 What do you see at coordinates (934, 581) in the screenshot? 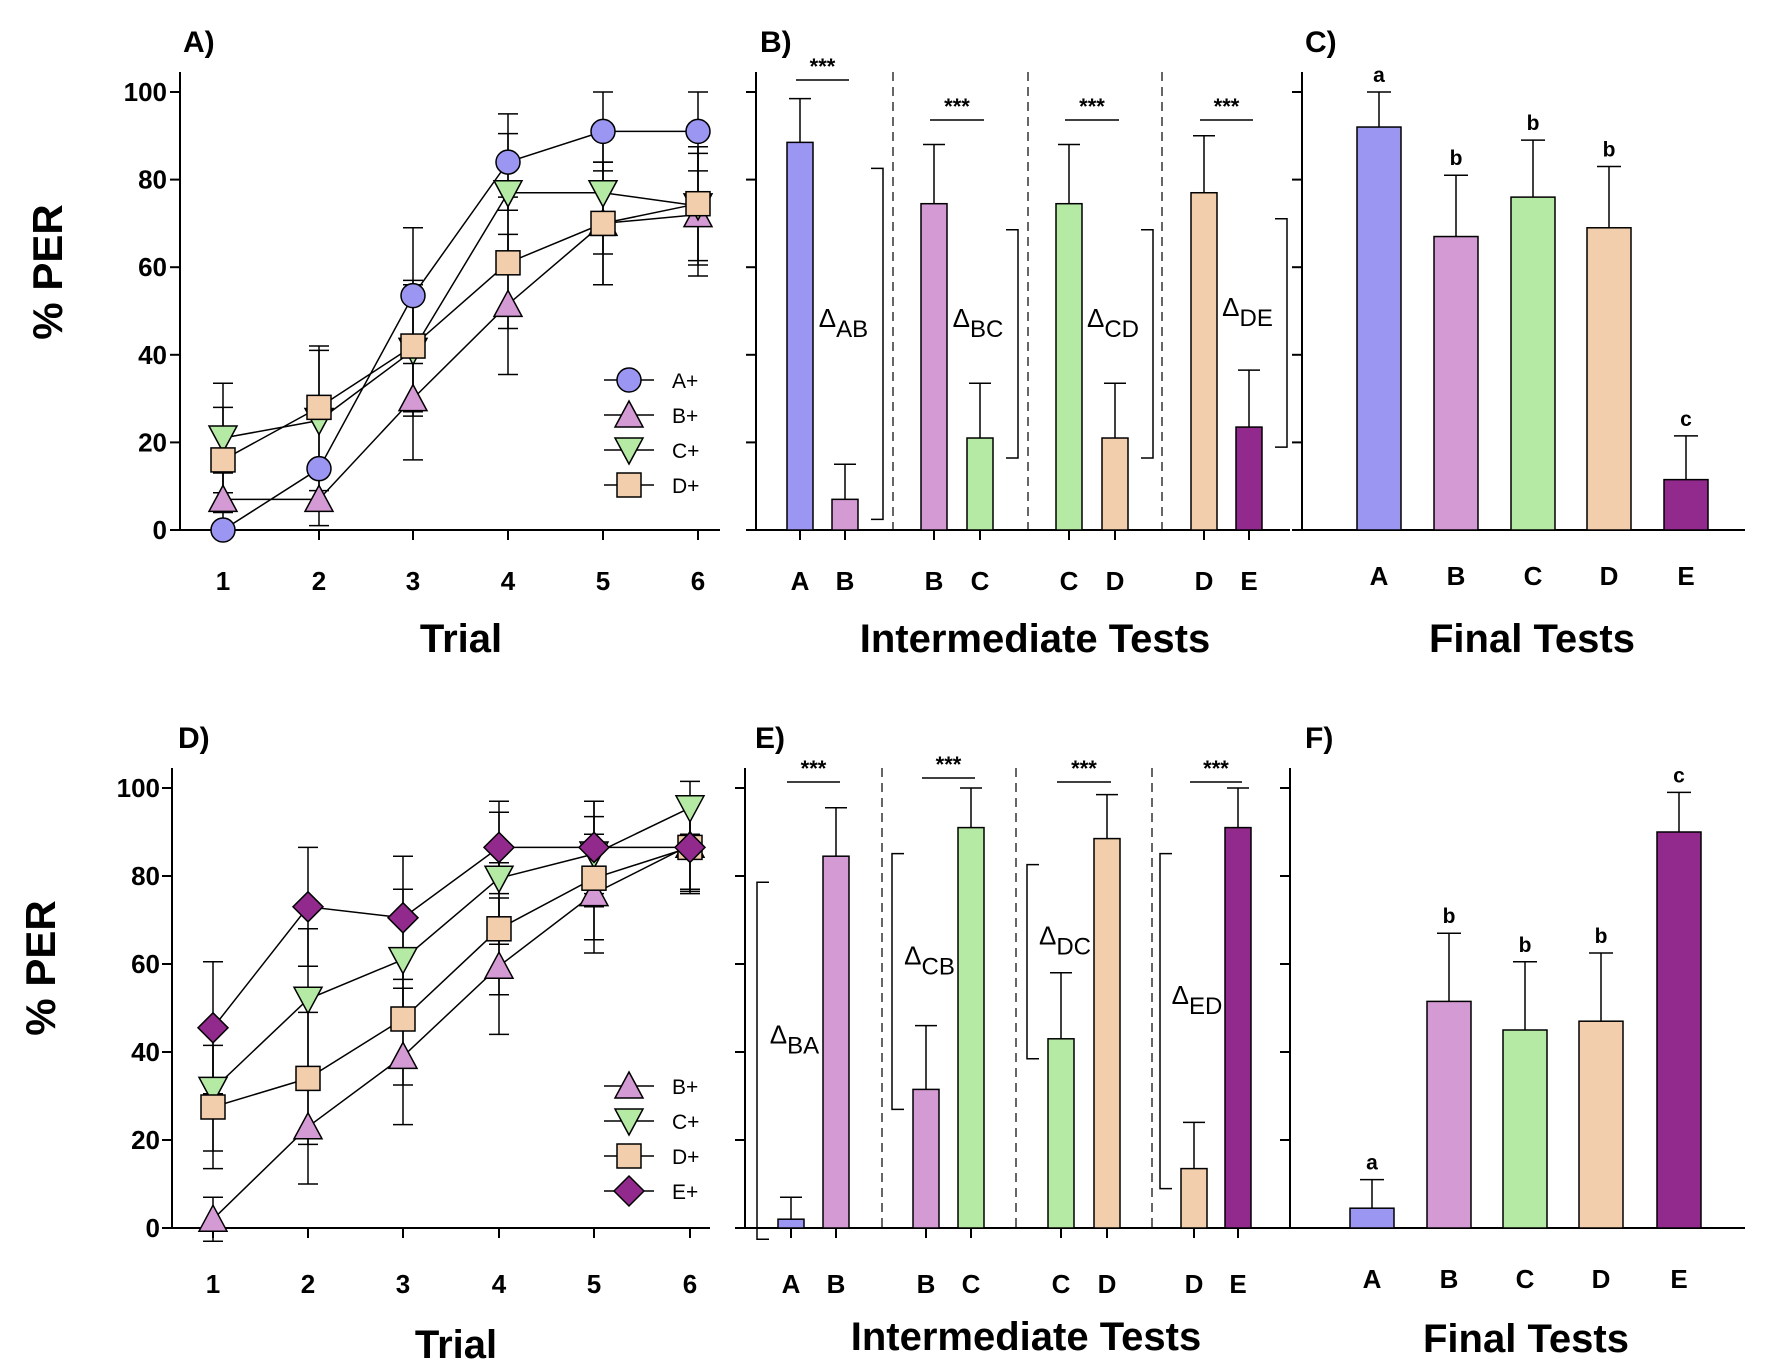
I see `panel-2-x-tick-label: B` at bounding box center [934, 581].